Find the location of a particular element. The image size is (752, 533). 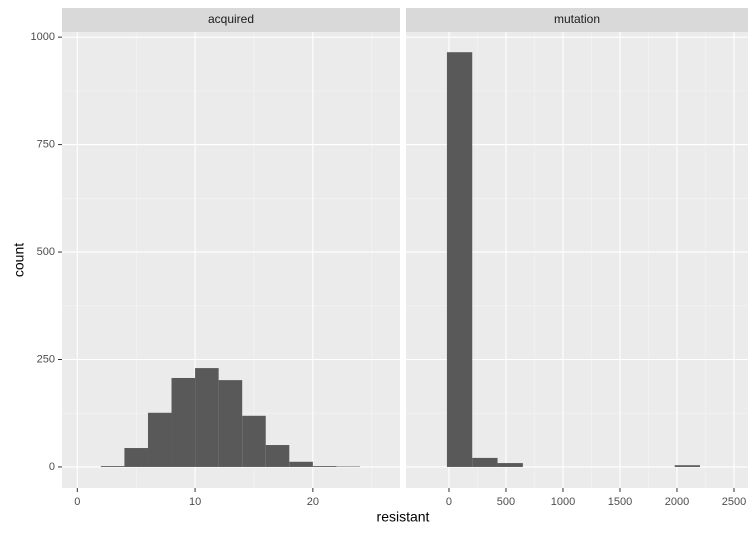

y-tick-label: 750 is located at coordinates (46, 145).